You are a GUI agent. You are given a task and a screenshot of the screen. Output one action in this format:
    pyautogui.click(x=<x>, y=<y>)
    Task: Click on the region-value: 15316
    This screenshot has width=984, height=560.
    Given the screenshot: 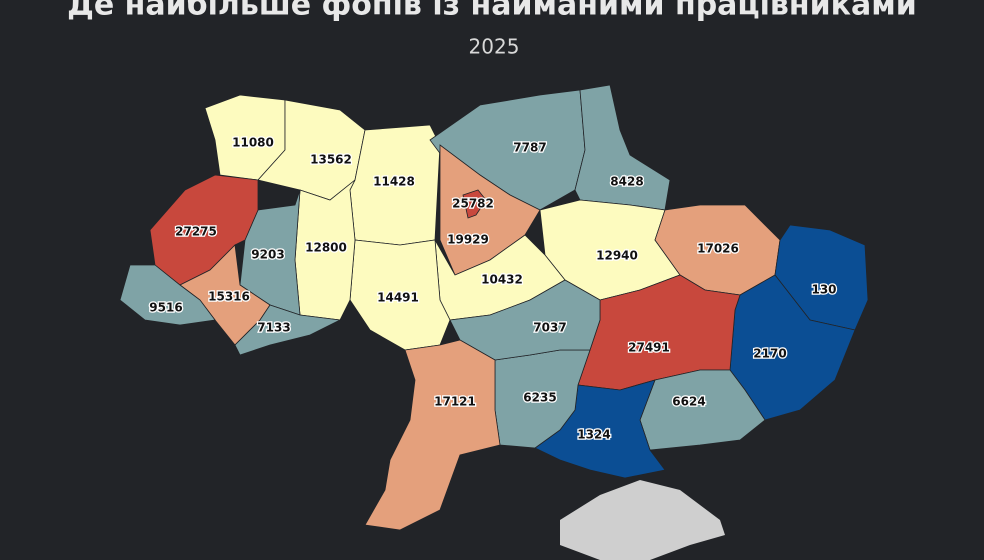 What is the action you would take?
    pyautogui.click(x=229, y=297)
    